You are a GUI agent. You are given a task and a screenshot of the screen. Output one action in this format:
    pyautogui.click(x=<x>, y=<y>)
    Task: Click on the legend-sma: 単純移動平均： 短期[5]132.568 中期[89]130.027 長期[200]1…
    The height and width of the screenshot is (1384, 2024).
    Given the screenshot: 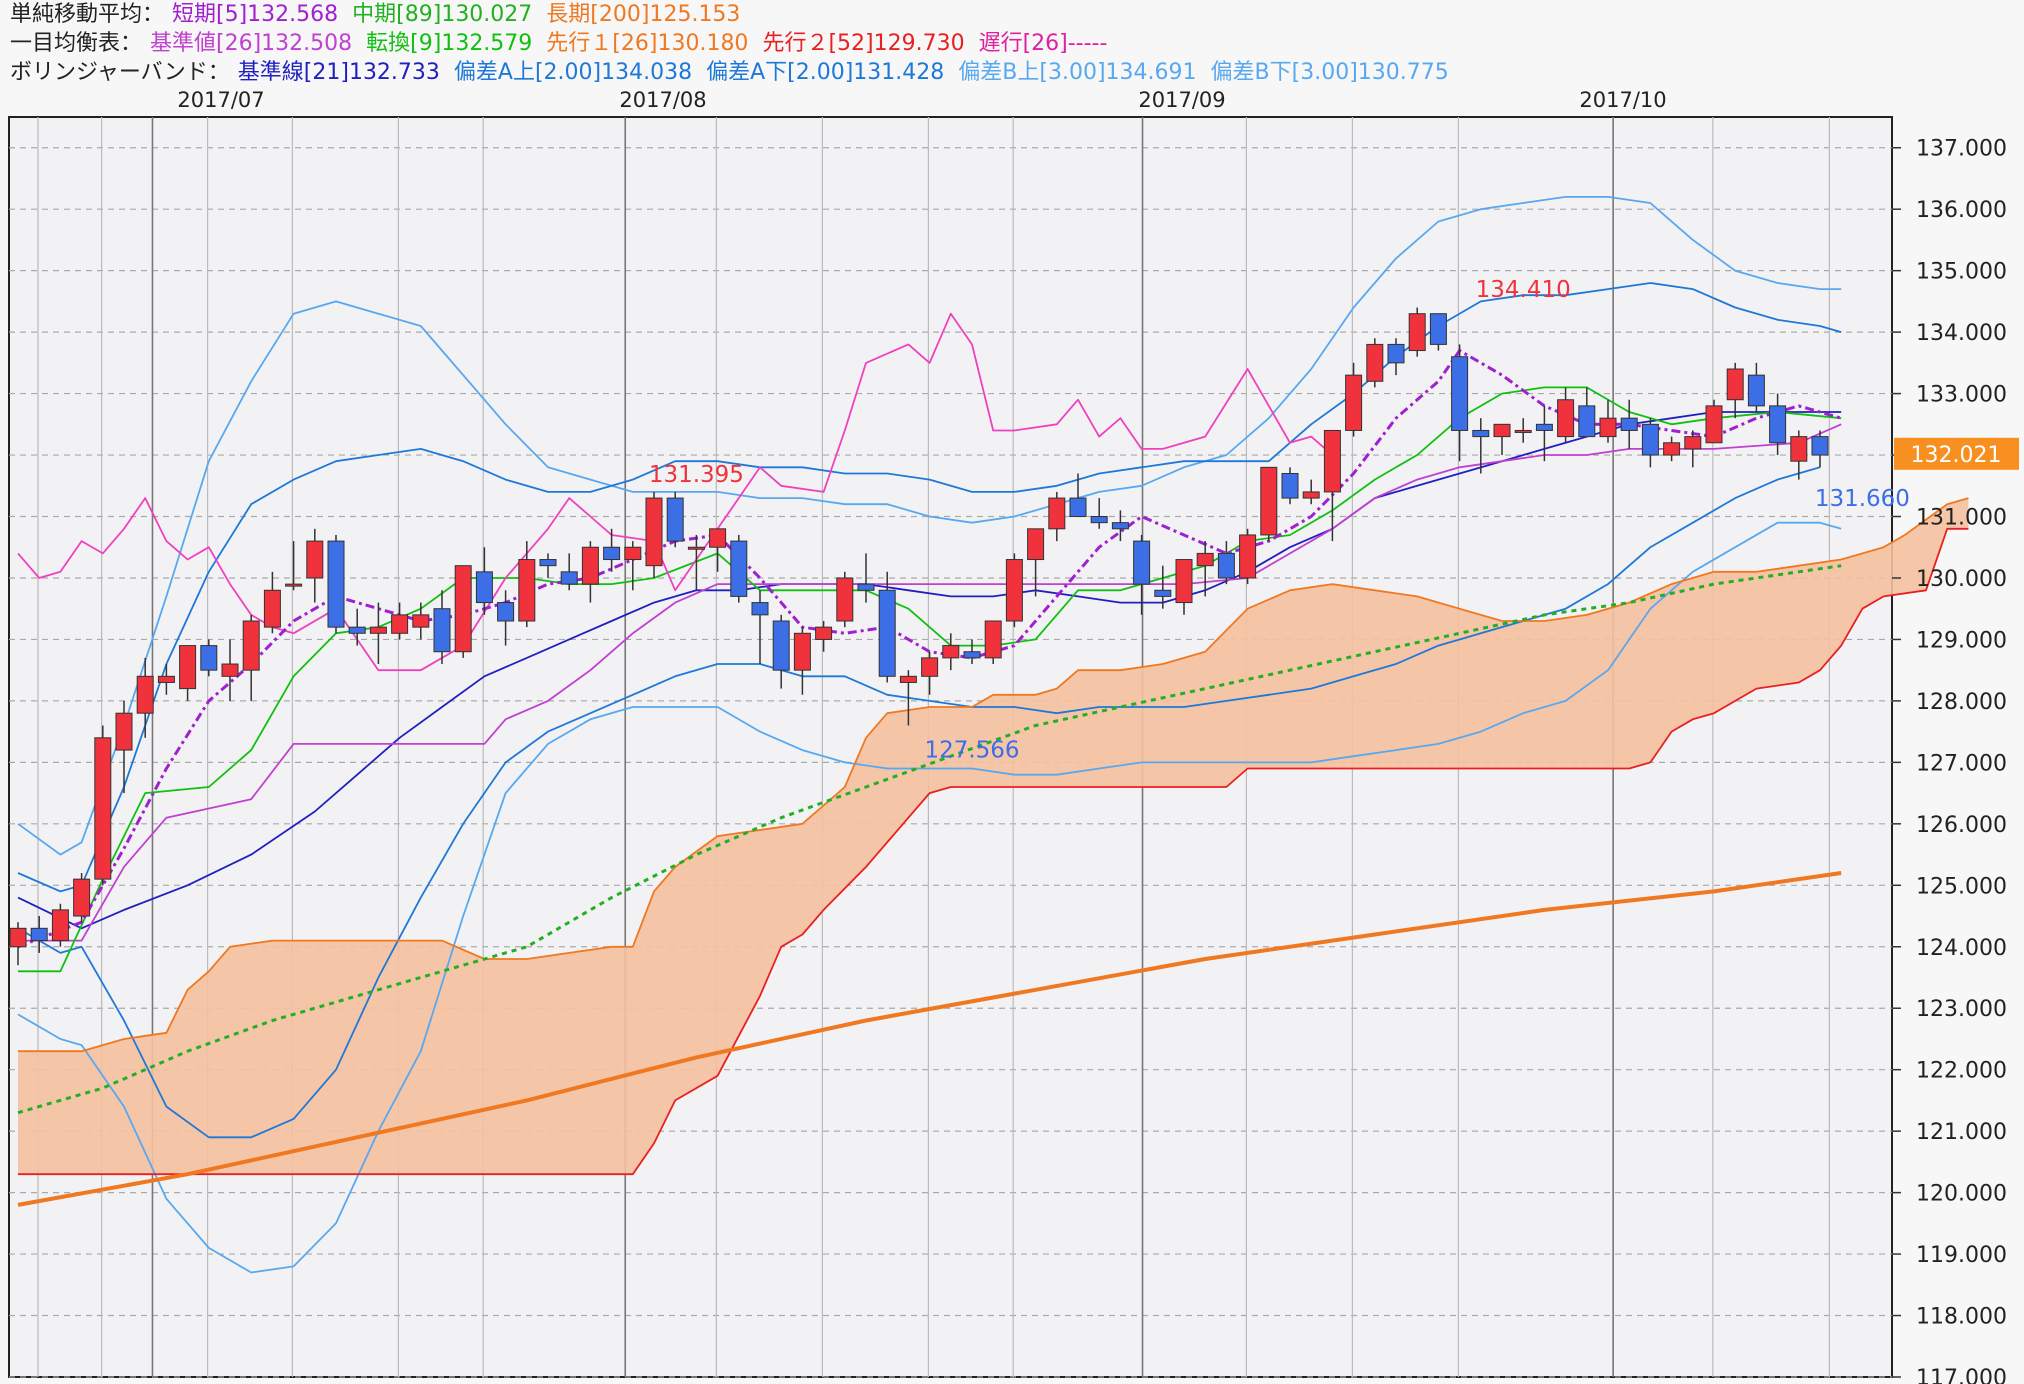 What is the action you would take?
    pyautogui.click(x=1017, y=14)
    